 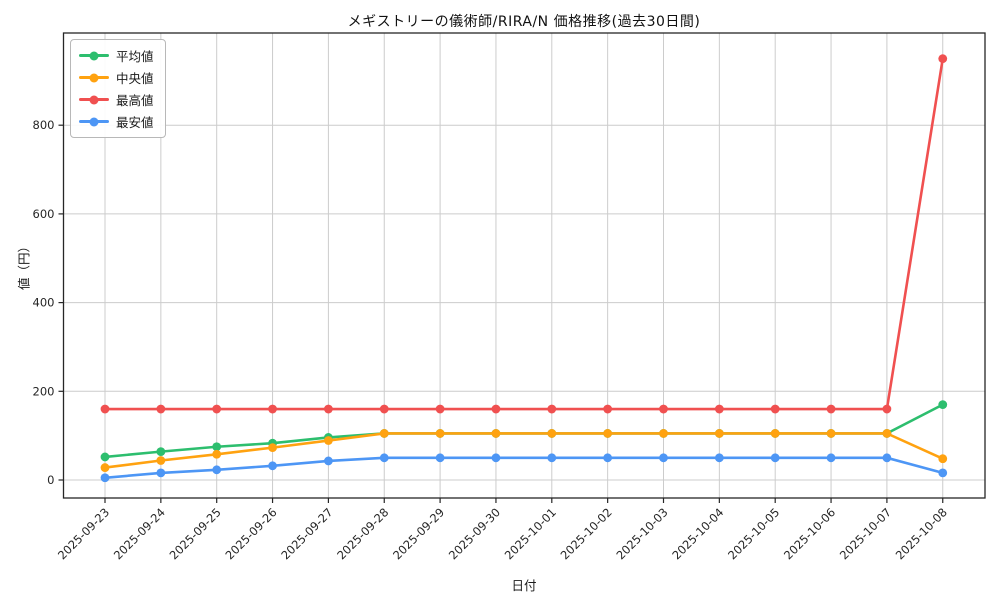 I want to click on y-tick-label: 600, so click(x=44, y=214).